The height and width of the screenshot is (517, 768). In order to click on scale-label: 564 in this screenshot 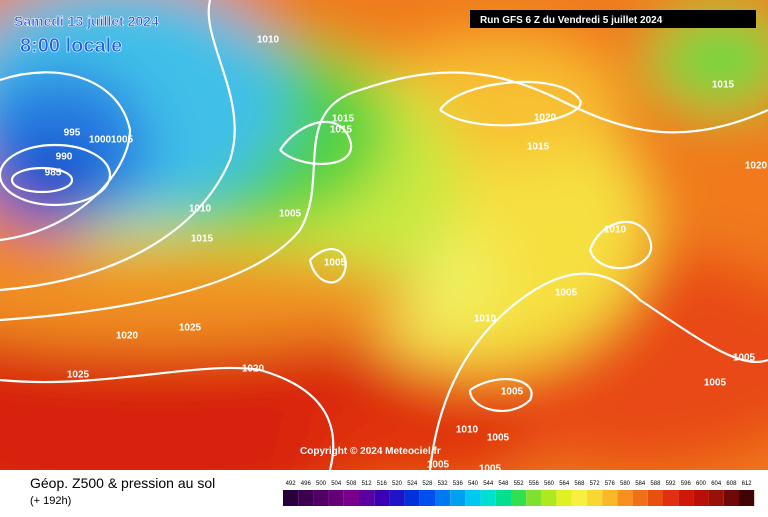, I will do `click(564, 484)`.